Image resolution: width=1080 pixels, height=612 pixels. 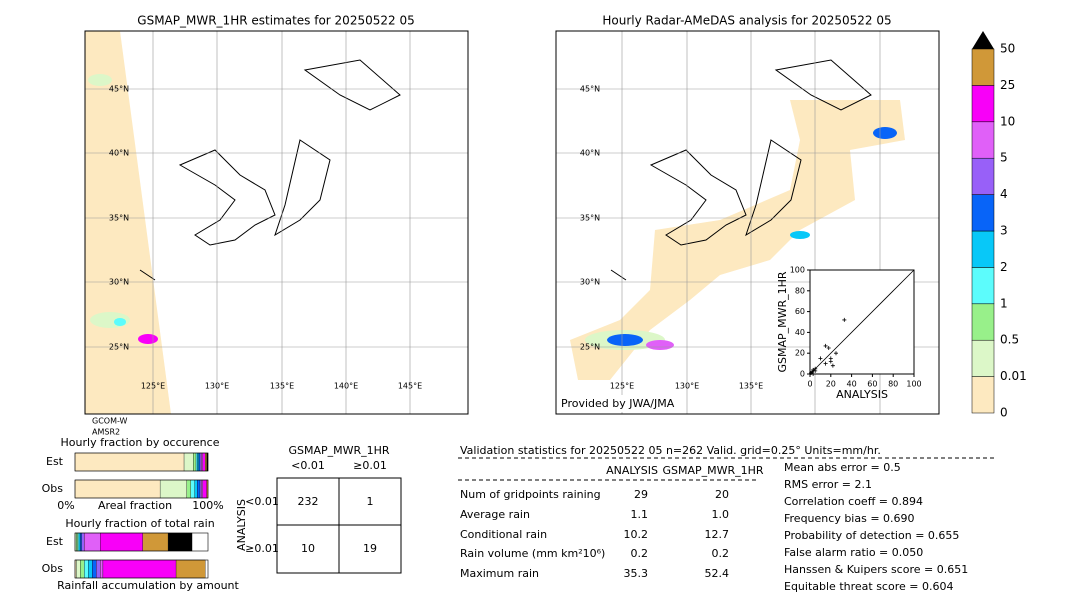 I want to click on colorbar-label: 10, so click(x=1007, y=121).